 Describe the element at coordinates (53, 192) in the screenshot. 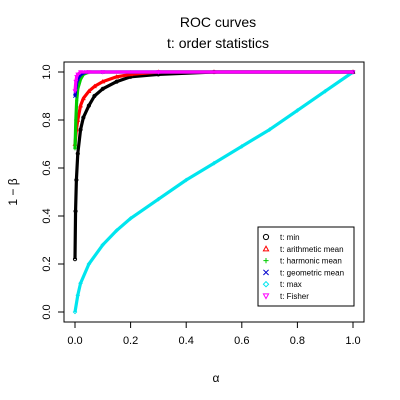

I see `y-axis: 0.0 0.2 0.4 0.6 0.8 1.0` at that location.